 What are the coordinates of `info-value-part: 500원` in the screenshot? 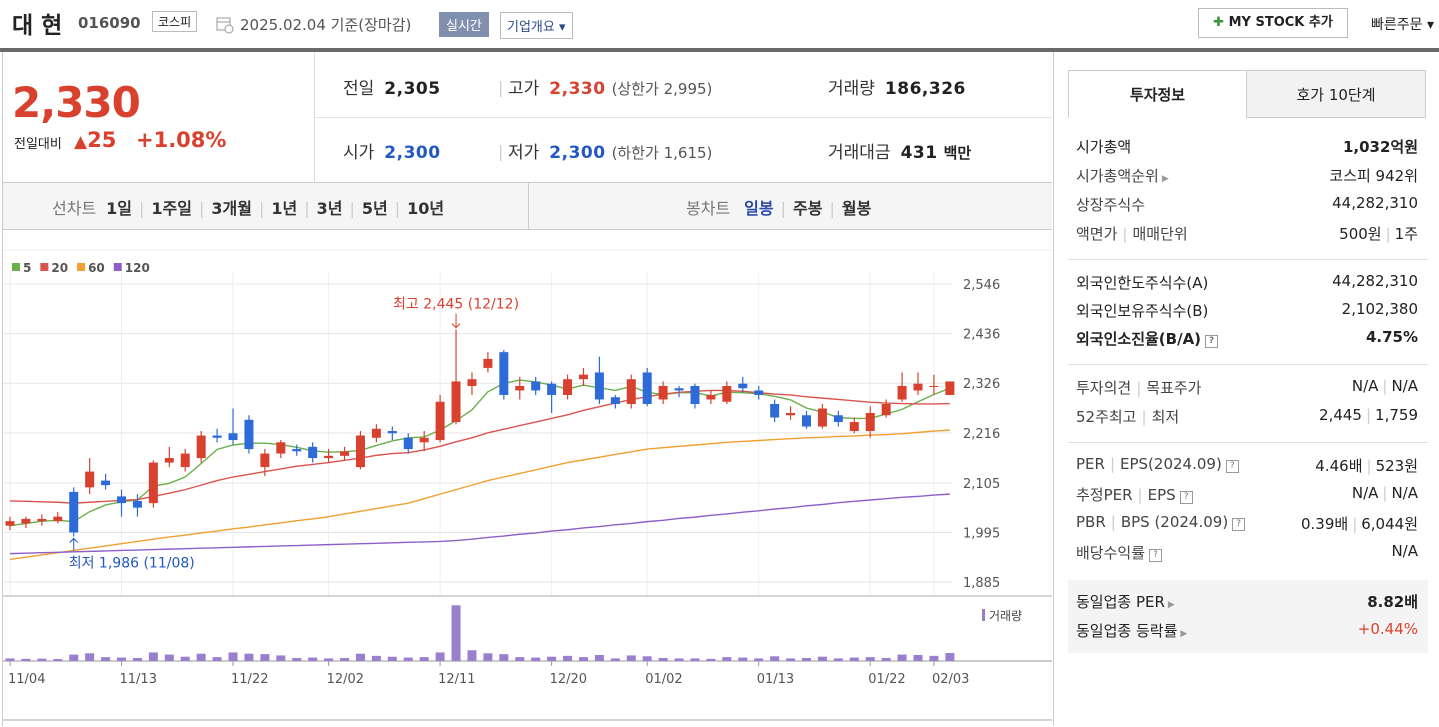 It's located at (1360, 234).